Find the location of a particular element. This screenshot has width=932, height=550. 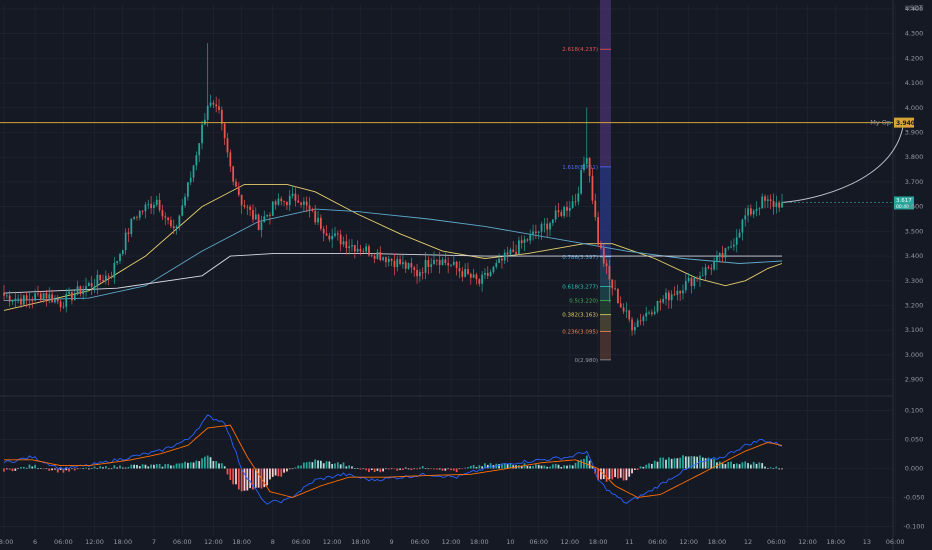

last-price-countdown: 00:40 is located at coordinates (902, 207).